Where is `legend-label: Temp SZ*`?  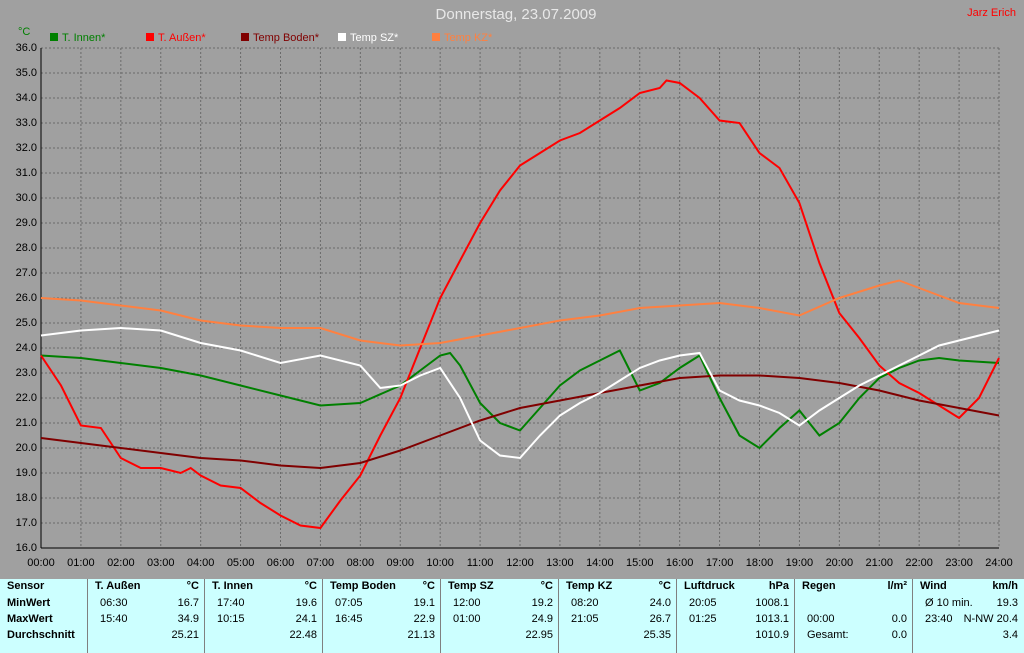 legend-label: Temp SZ* is located at coordinates (374, 38).